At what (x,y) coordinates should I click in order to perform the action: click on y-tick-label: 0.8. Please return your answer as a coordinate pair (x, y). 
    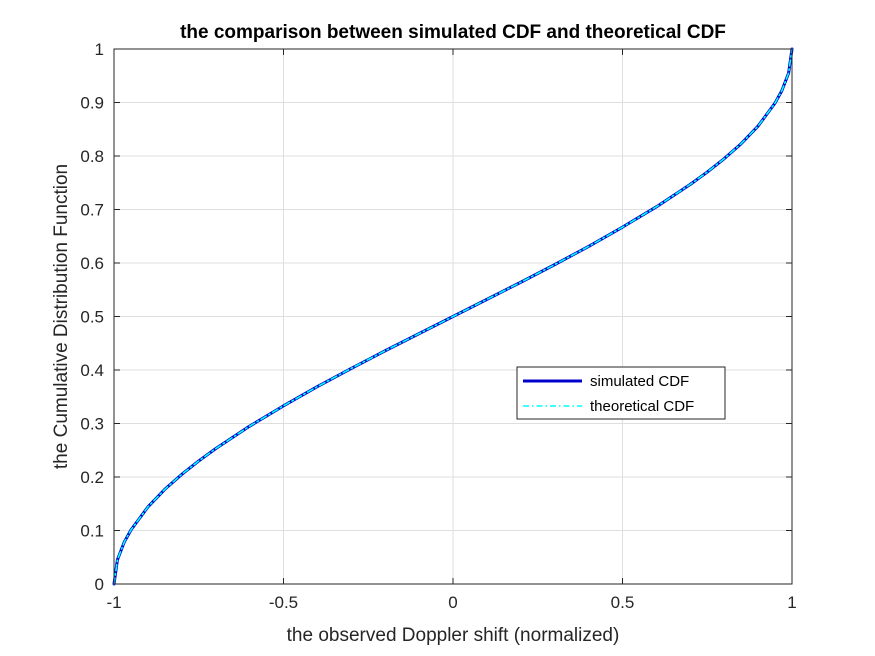
    Looking at the image, I should click on (92, 156).